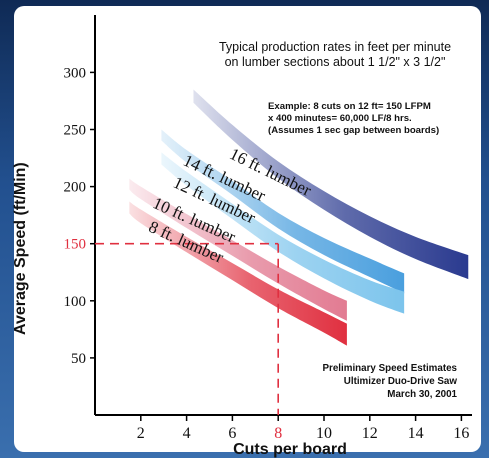 Image resolution: width=489 pixels, height=458 pixels. I want to click on y-tick-label: 50, so click(78, 359).